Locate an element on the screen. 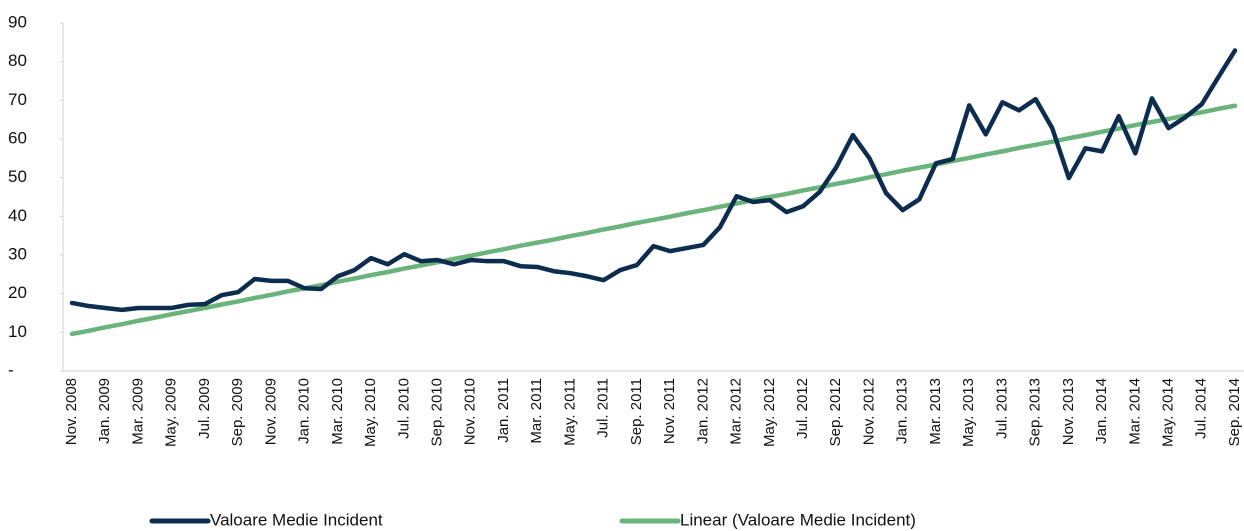 The width and height of the screenshot is (1244, 531). x-tick-label: Jan. 2013 is located at coordinates (902, 411).